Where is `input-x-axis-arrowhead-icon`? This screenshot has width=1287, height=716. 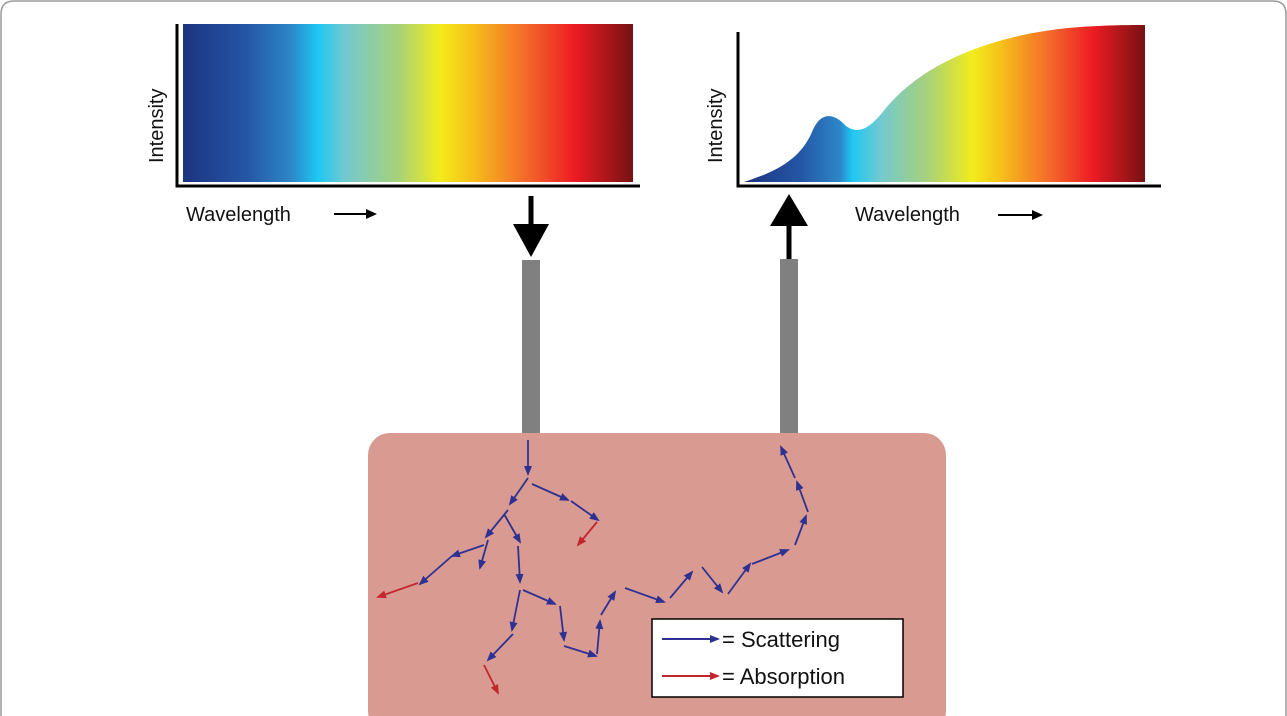 input-x-axis-arrowhead-icon is located at coordinates (371, 214).